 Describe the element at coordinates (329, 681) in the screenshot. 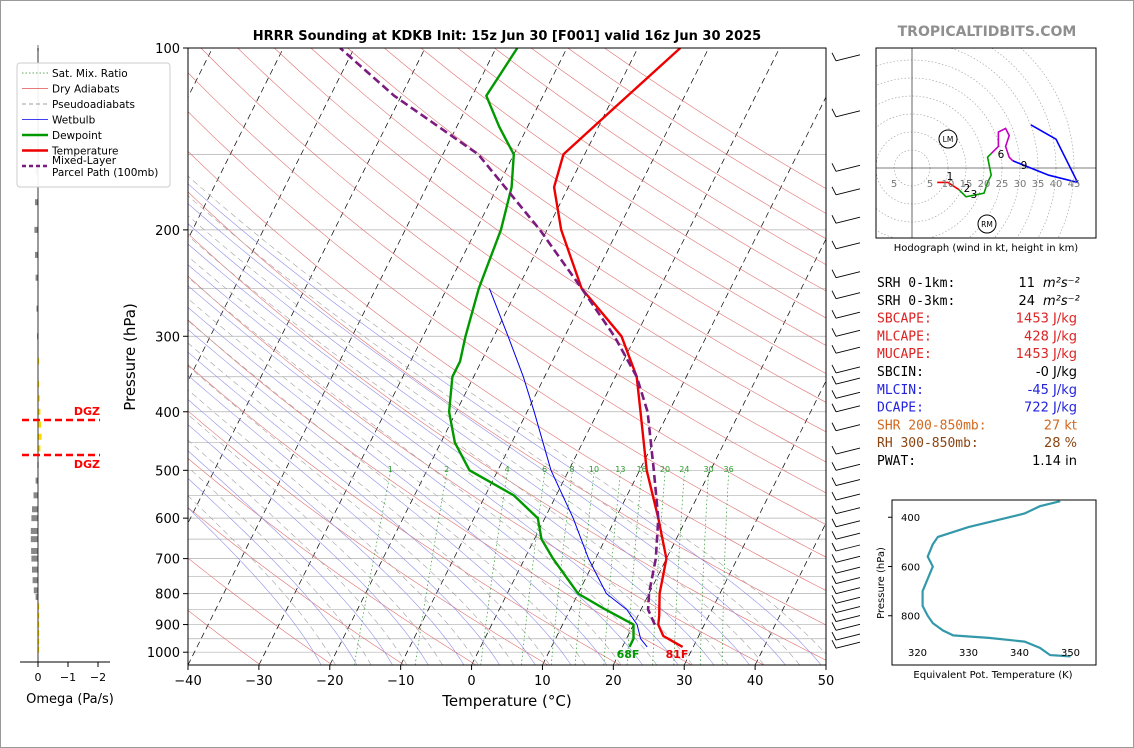

I see `x-tick-label: −20` at that location.